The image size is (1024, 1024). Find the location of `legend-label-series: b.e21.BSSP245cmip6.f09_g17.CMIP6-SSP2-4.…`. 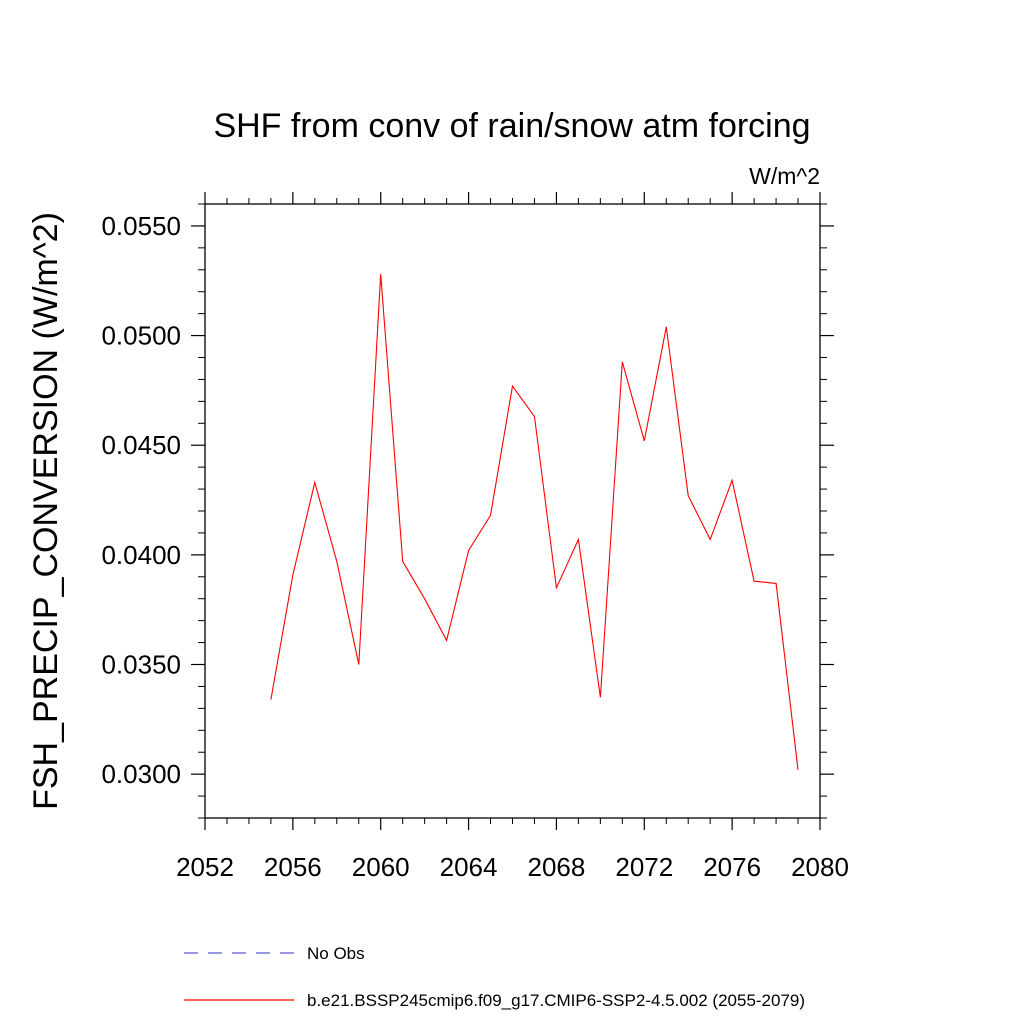

legend-label-series: b.e21.BSSP245cmip6.f09_g17.CMIP6-SSP2-4.… is located at coordinates (556, 1000).